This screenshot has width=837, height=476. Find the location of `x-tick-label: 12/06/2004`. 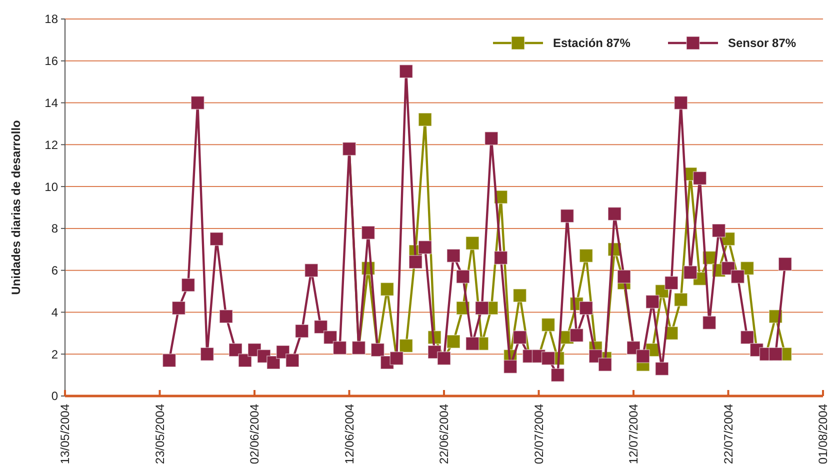

x-tick-label: 12/06/2004 is located at coordinates (349, 434).